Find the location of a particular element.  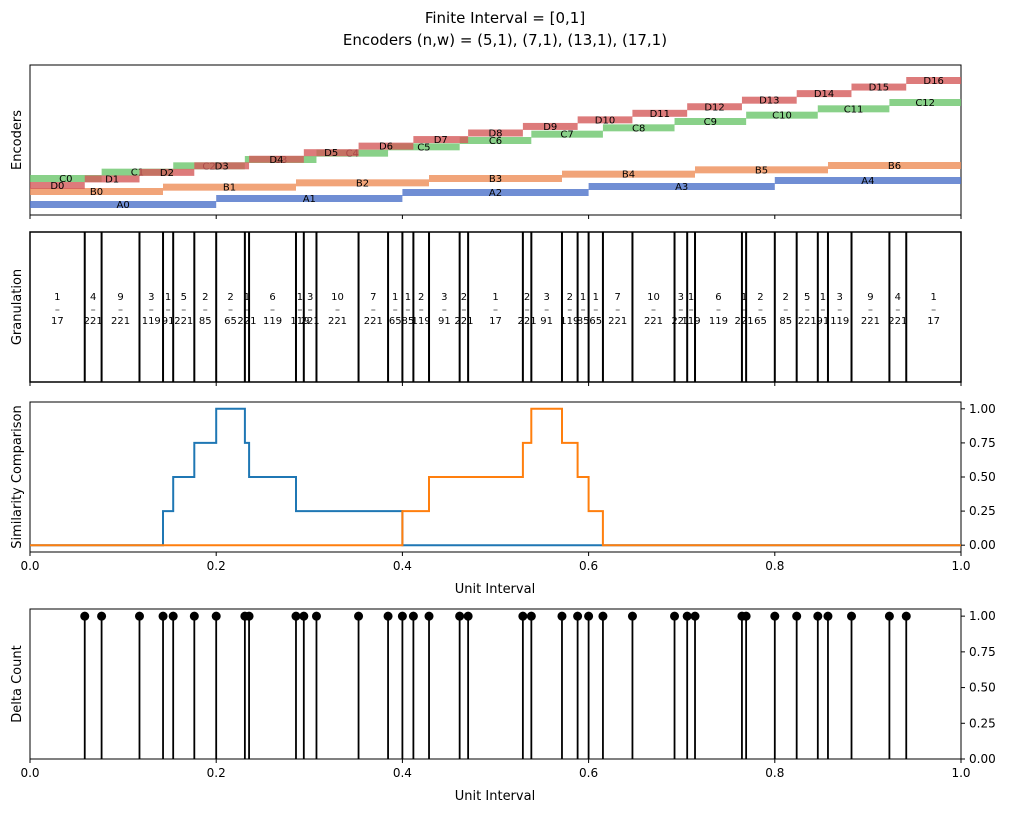

encoder-bar-label-D14: D14 is located at coordinates (824, 94).